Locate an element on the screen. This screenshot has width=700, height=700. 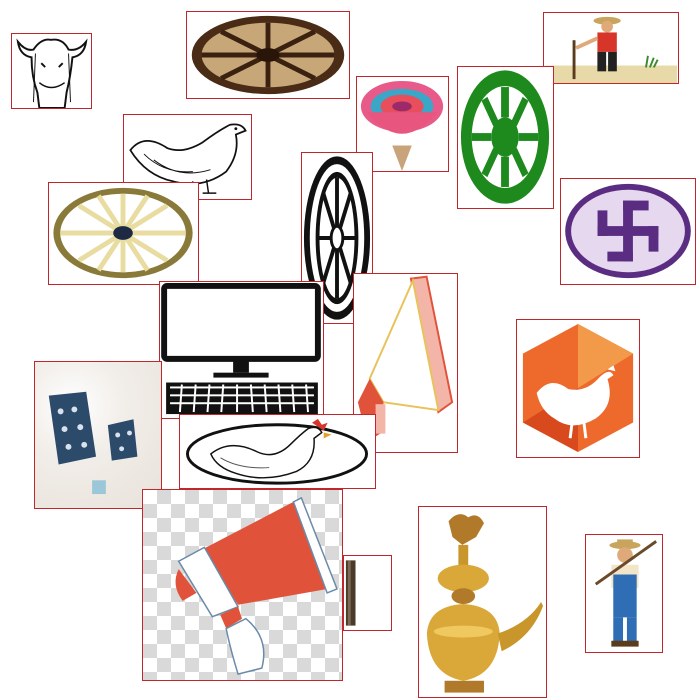
farmer-with-hoe-icon is located at coordinates (611, 49).